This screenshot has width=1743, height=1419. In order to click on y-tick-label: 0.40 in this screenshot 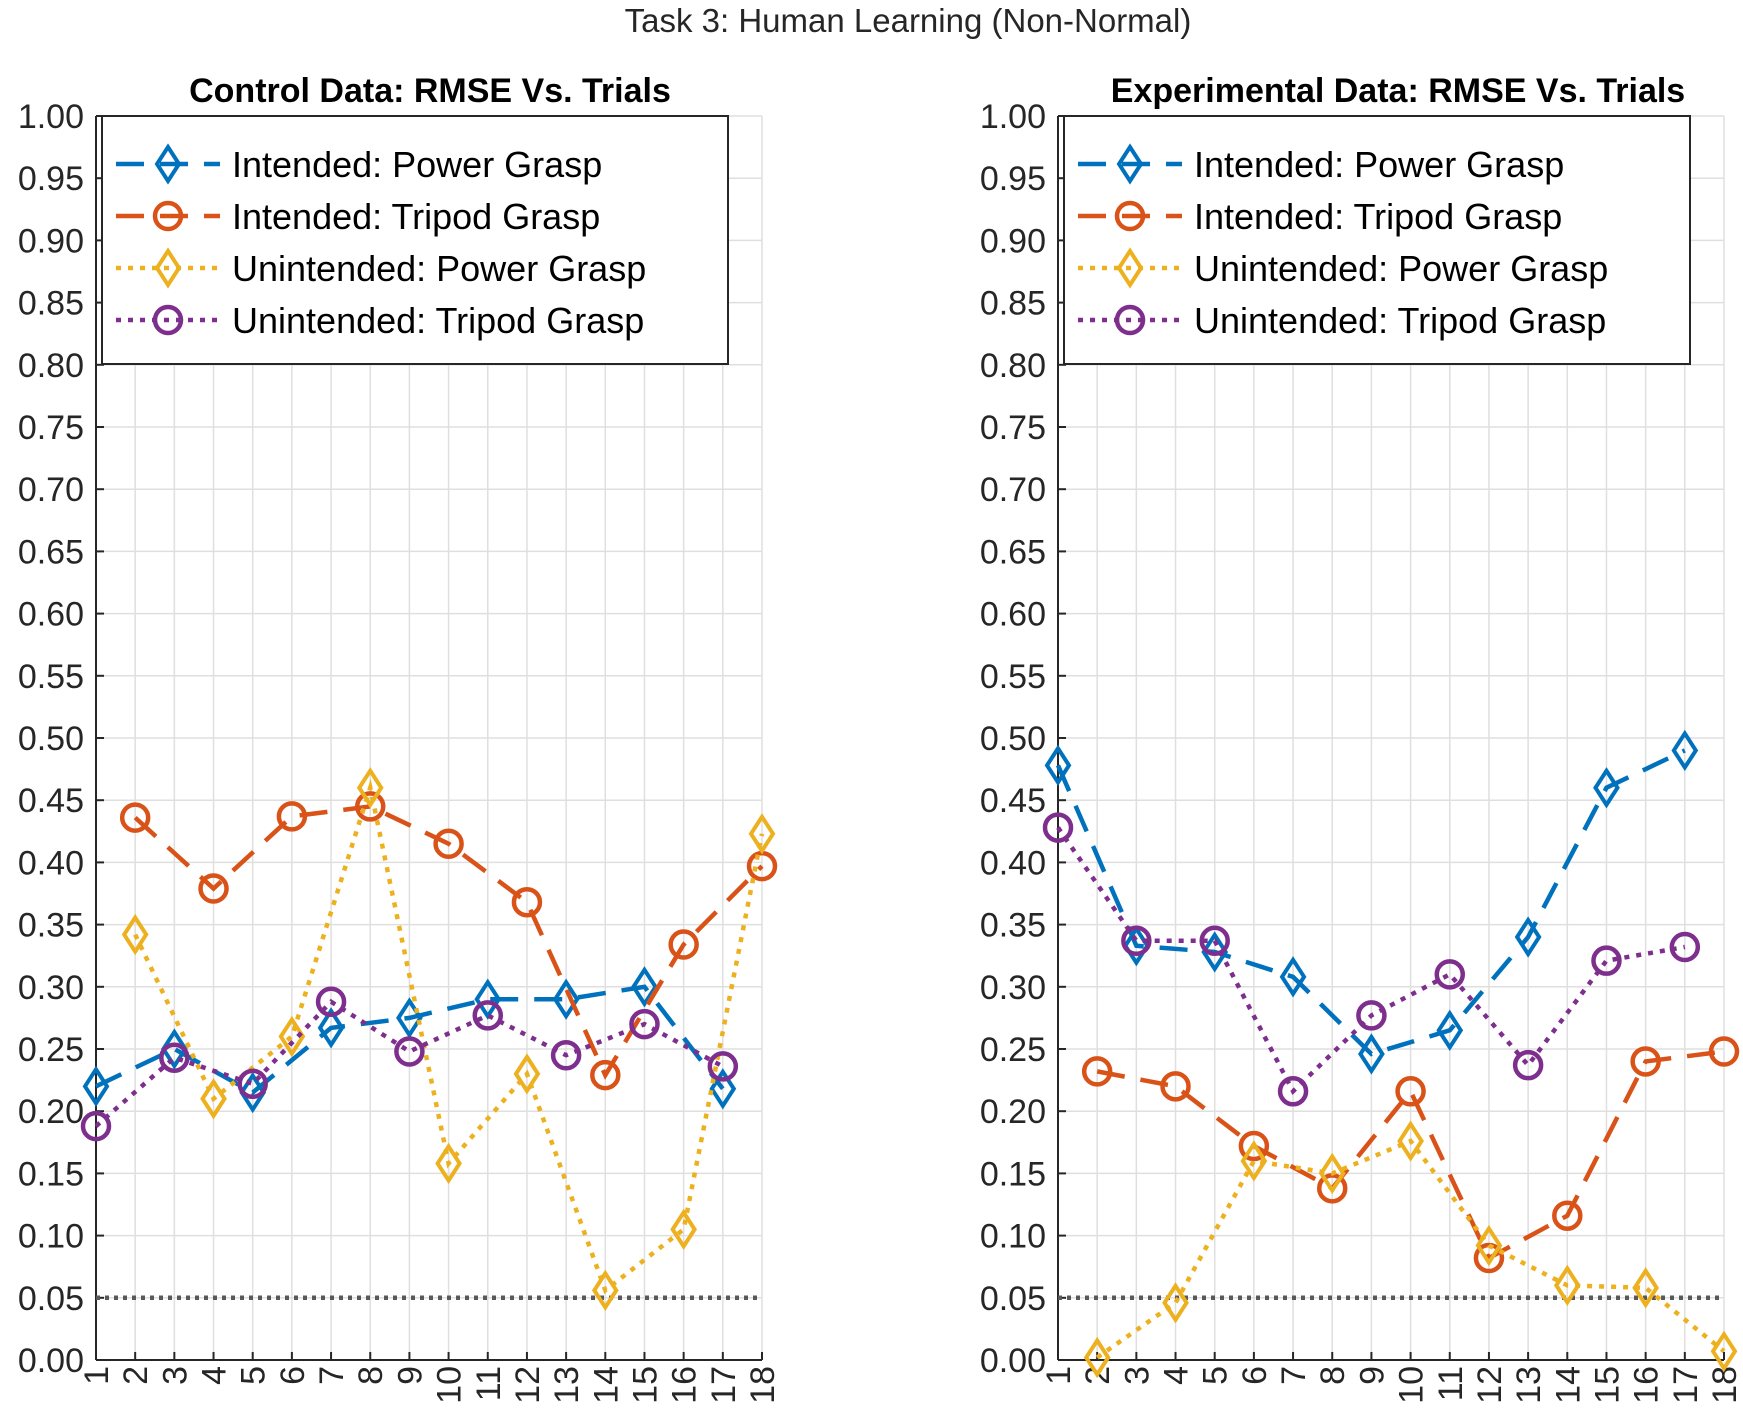, I will do `click(51, 863)`.